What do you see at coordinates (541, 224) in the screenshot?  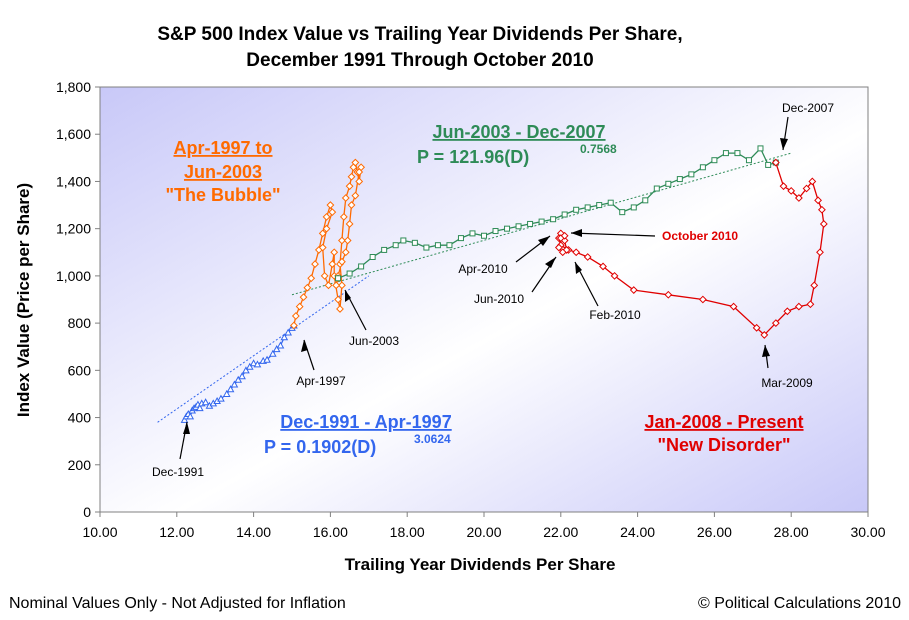 I see `trendline` at bounding box center [541, 224].